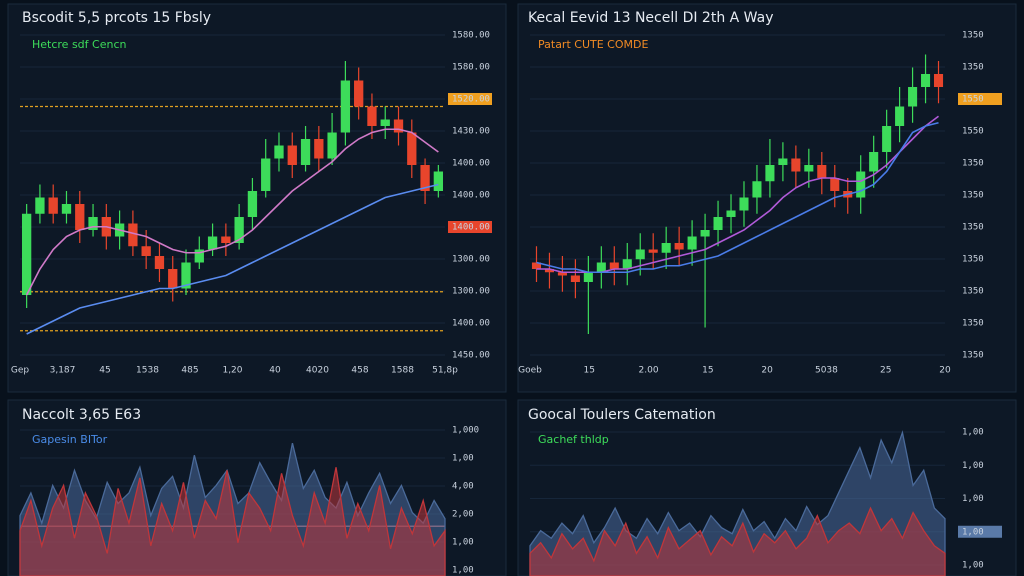  I want to click on y-axis-label: 1520.00, so click(471, 100).